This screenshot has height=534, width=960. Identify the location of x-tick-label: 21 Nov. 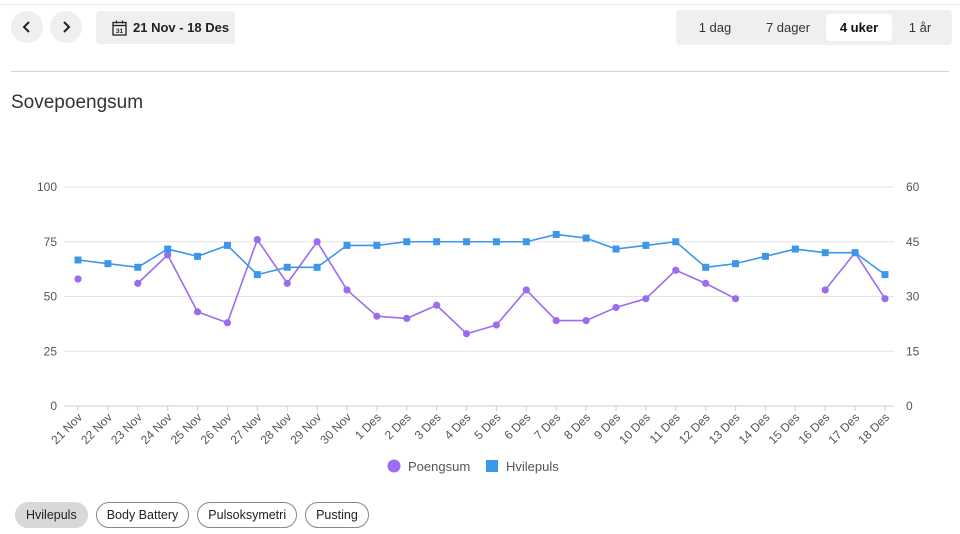
(66, 428).